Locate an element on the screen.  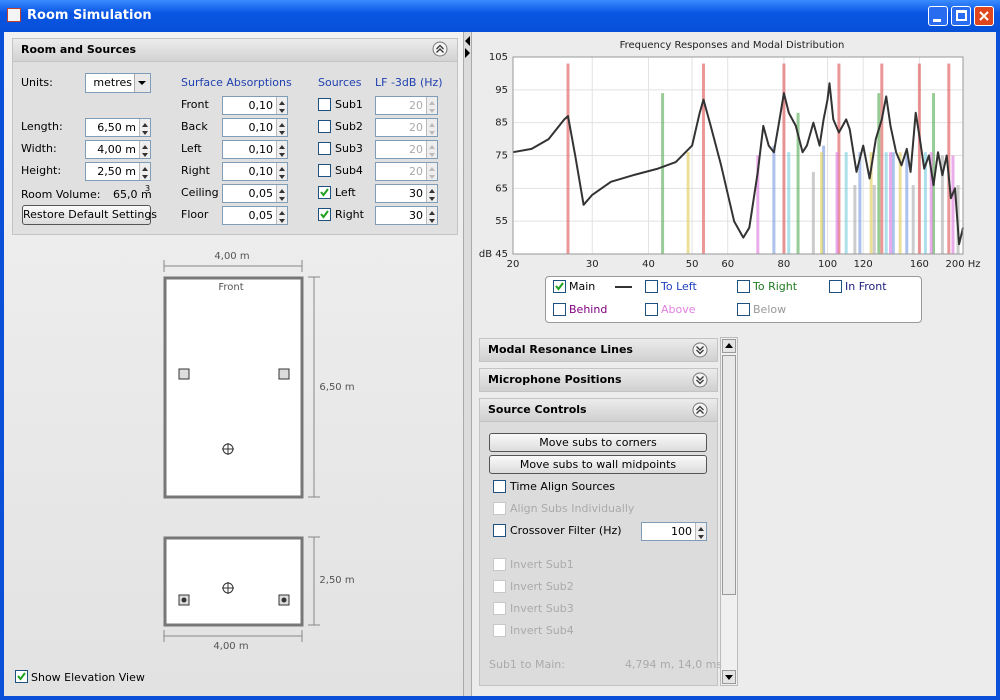
spinner: 6,50 m is located at coordinates (118, 127).